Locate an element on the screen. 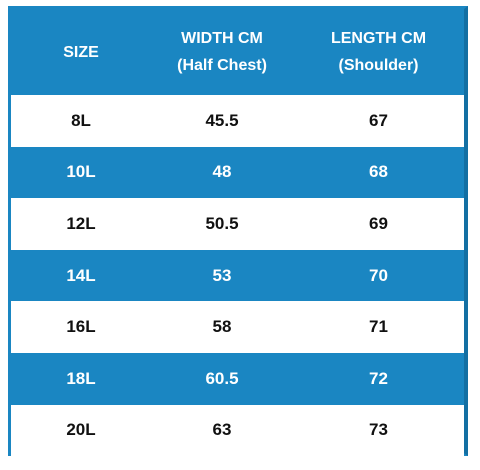  header-text: (Half Chest) is located at coordinates (222, 65).